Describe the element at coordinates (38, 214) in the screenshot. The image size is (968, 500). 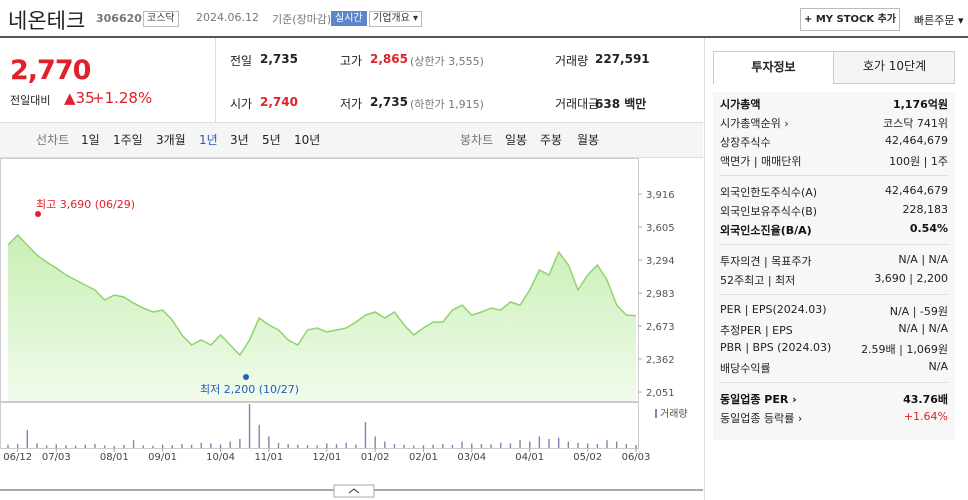
I see `high-dot` at that location.